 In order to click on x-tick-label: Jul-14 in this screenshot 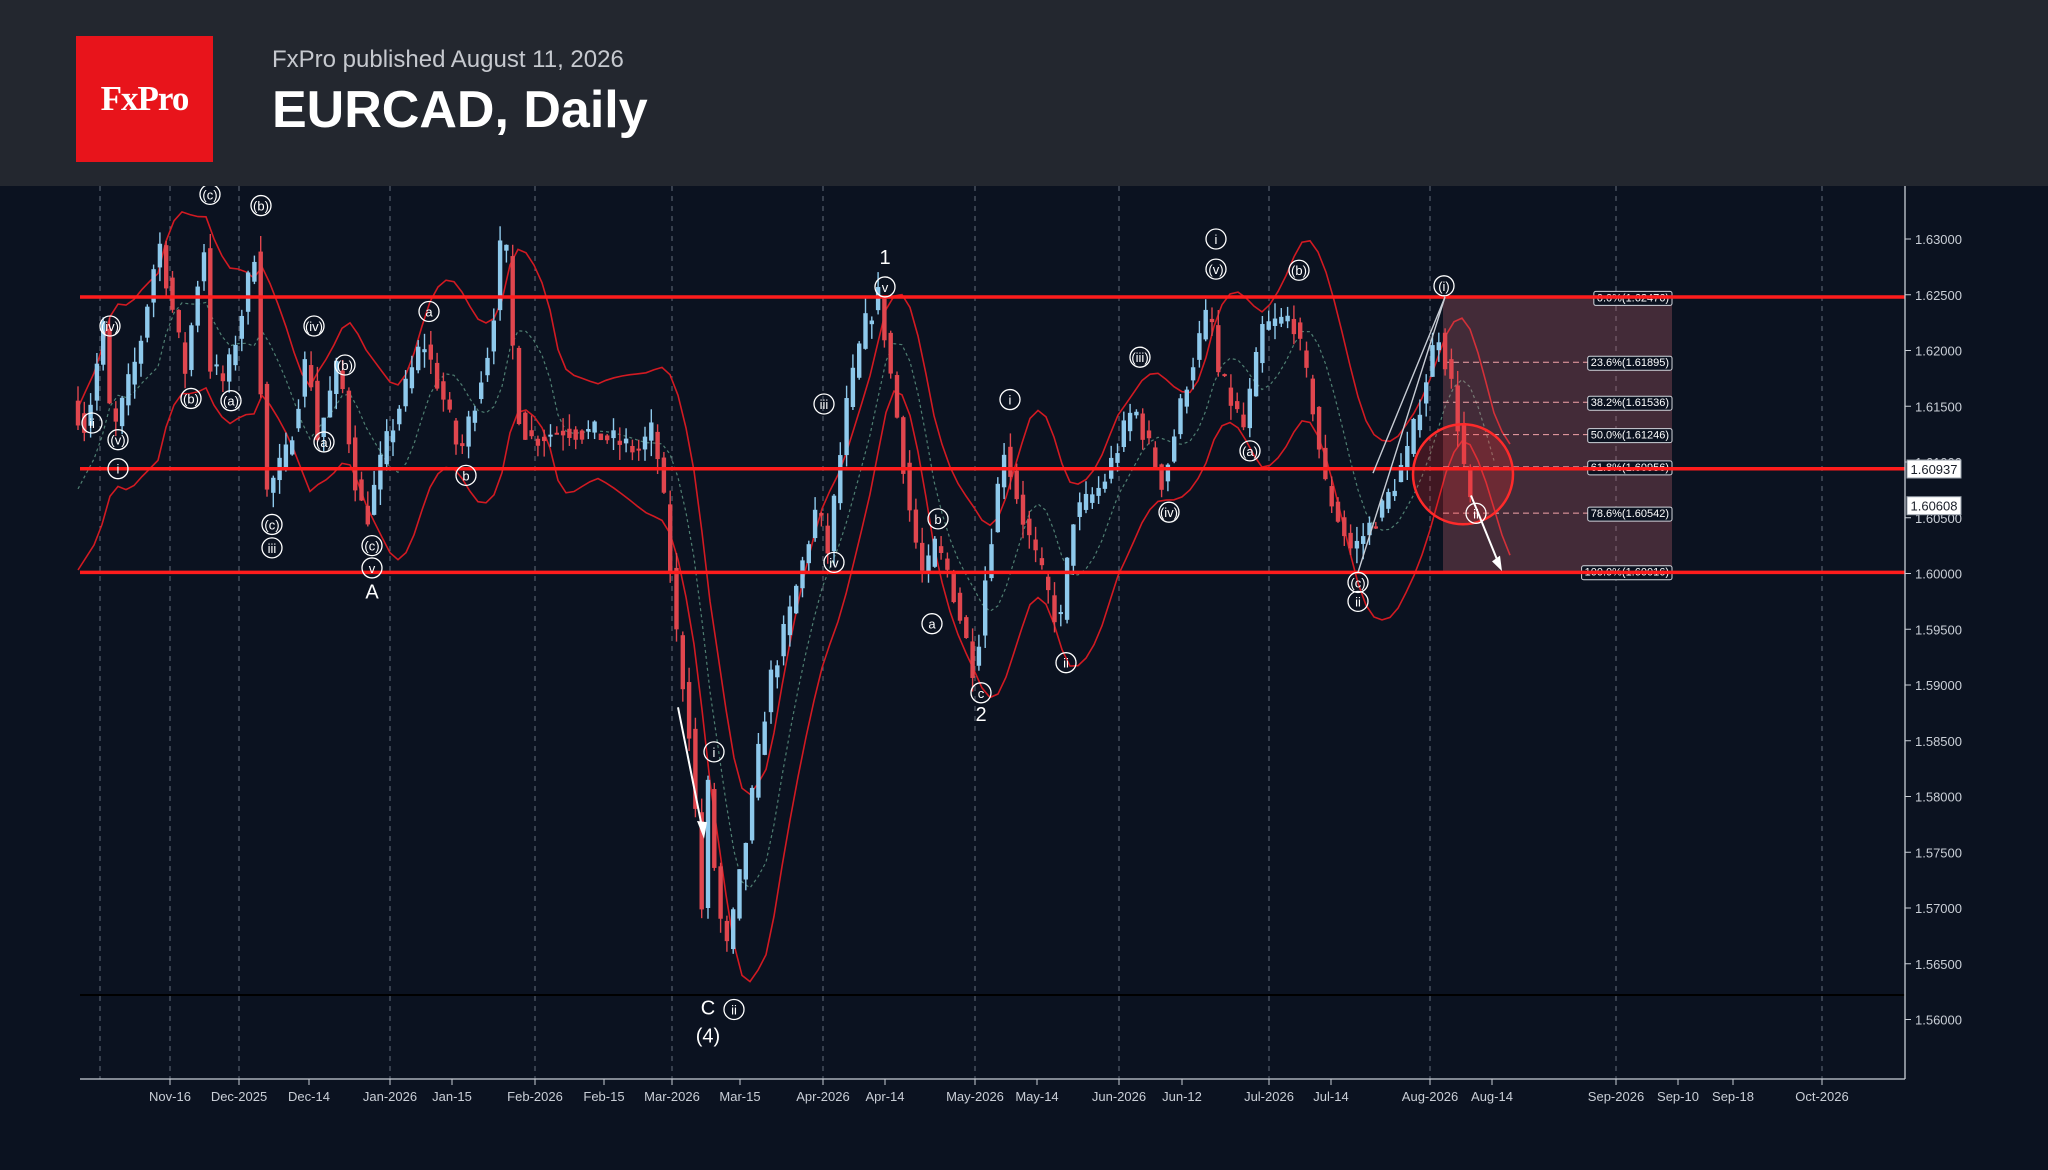, I will do `click(1330, 1096)`.